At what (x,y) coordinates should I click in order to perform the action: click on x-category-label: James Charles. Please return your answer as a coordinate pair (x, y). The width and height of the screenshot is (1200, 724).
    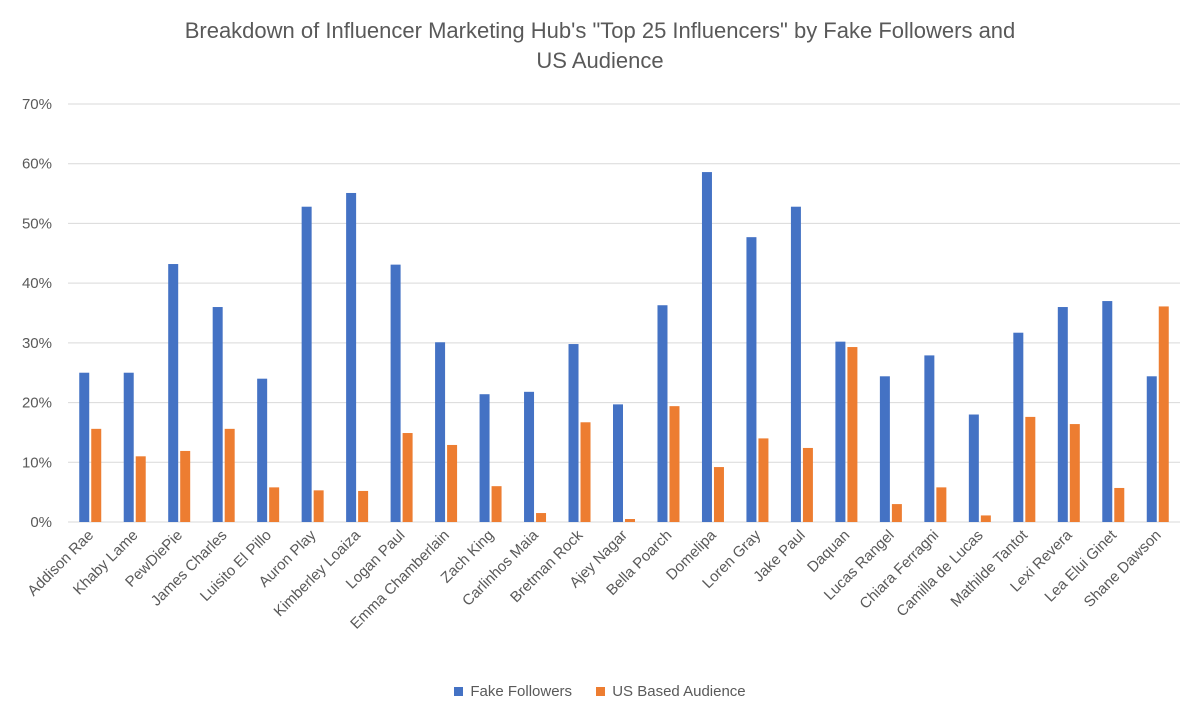
    Looking at the image, I should click on (189, 568).